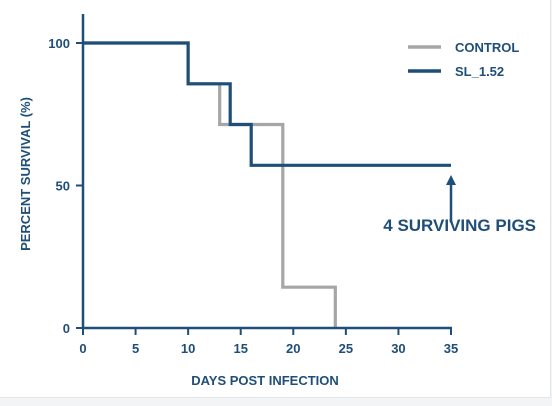 This screenshot has height=406, width=552. What do you see at coordinates (135, 348) in the screenshot?
I see `x-tick-label: 5` at bounding box center [135, 348].